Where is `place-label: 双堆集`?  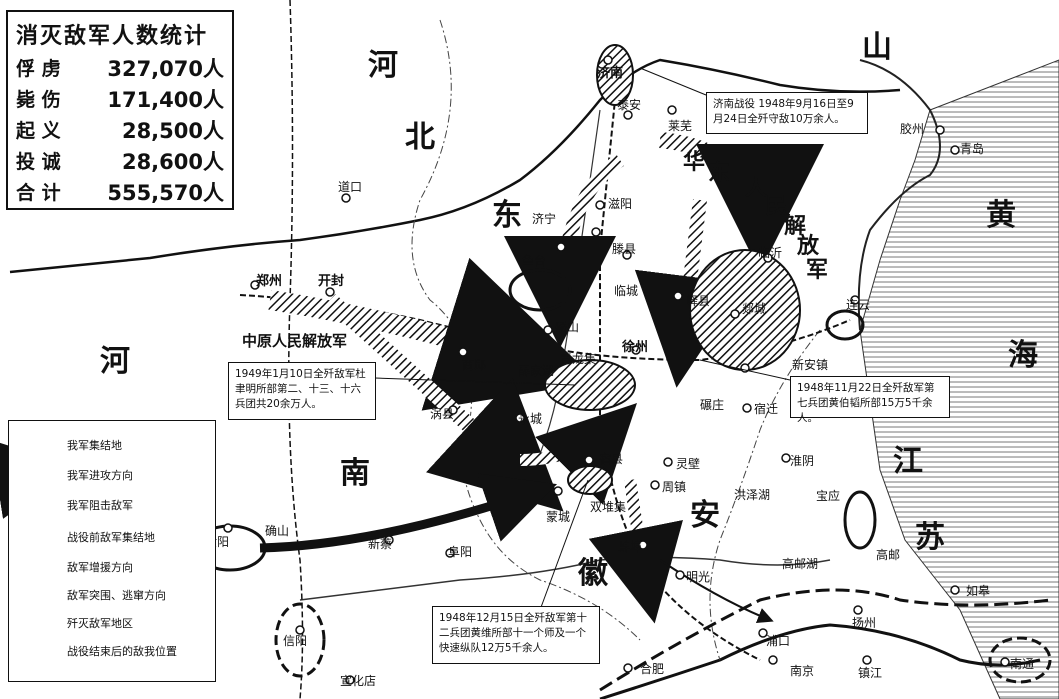
place-label: 双堆集 is located at coordinates (608, 507).